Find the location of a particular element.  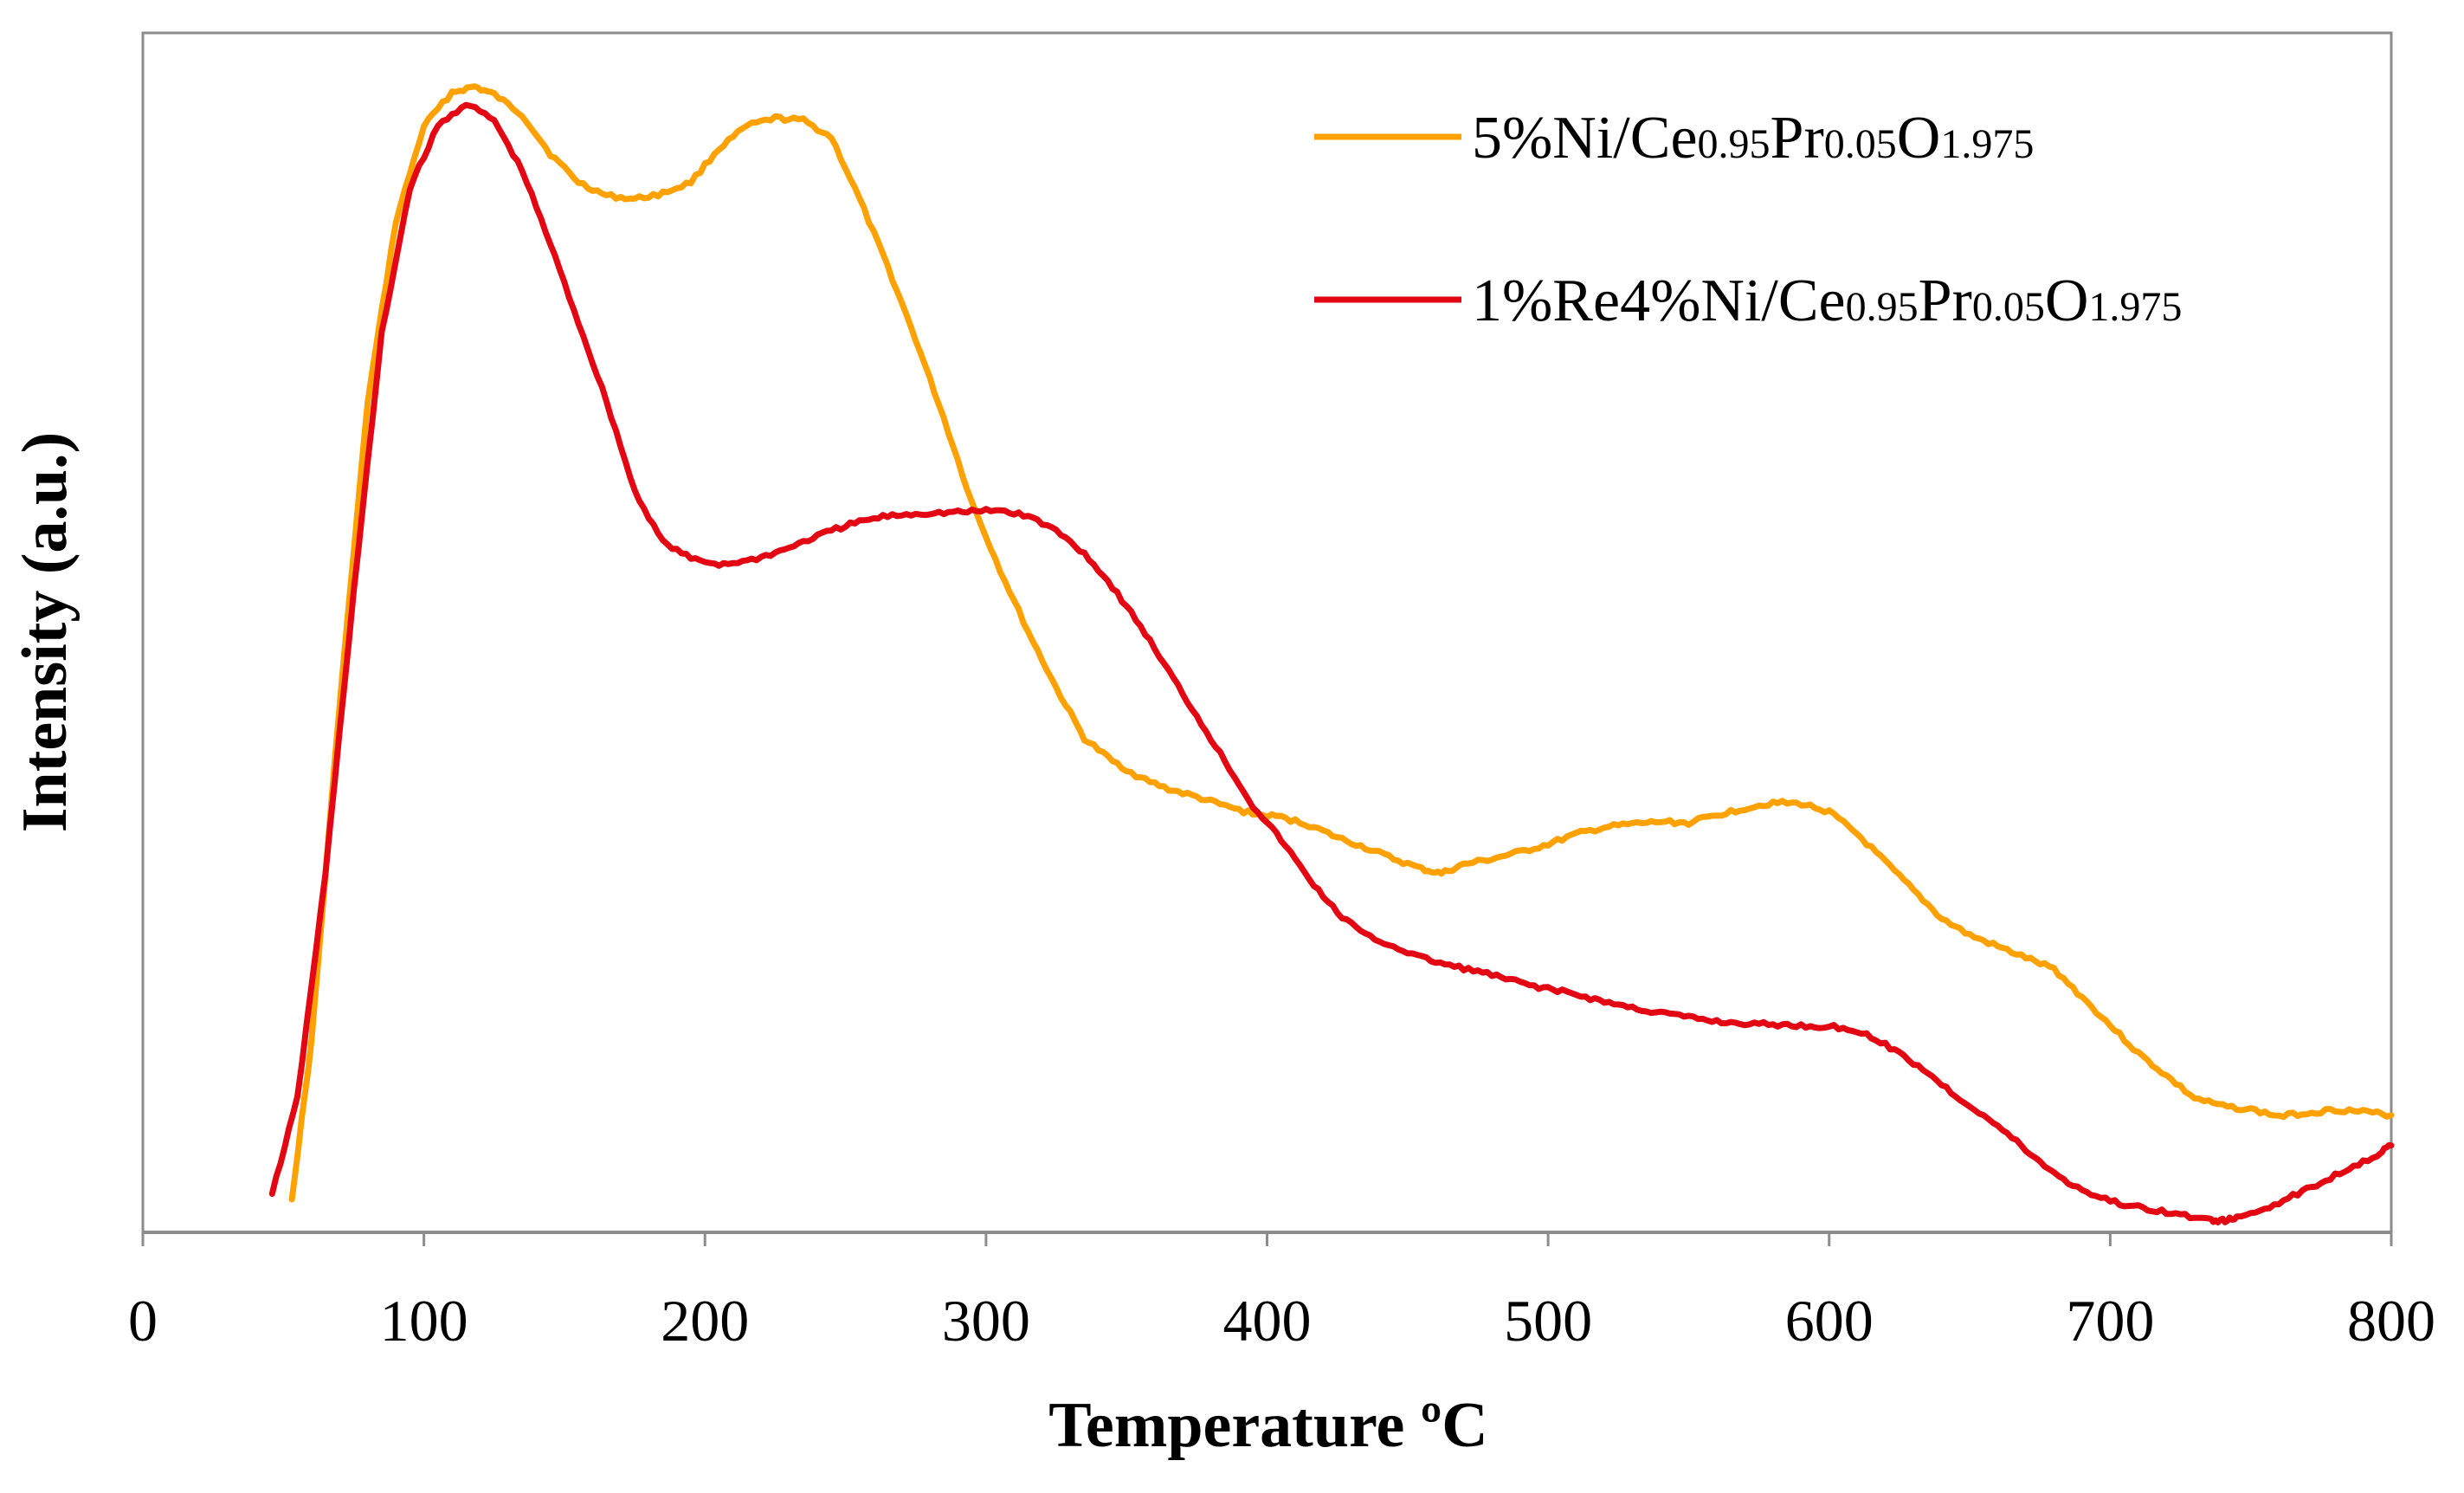

x-tick-label: 400 is located at coordinates (1267, 1321).